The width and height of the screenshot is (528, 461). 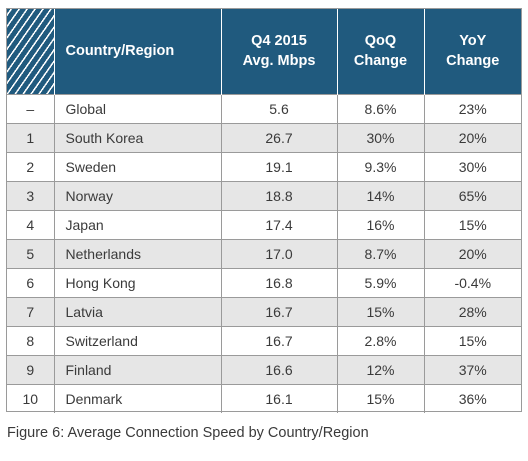 What do you see at coordinates (278, 51) in the screenshot?
I see `header-speed: Q4 2015 Avg. Mbps` at bounding box center [278, 51].